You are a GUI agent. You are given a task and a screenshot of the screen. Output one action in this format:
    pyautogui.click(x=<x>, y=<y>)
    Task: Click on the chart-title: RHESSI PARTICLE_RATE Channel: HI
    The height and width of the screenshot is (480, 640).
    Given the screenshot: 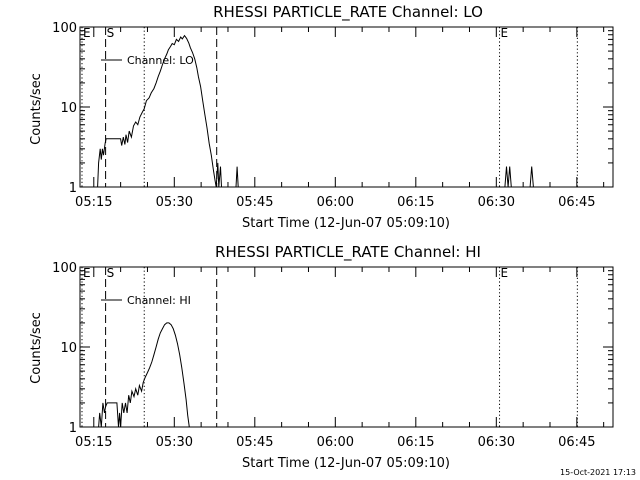 What is the action you would take?
    pyautogui.click(x=348, y=252)
    